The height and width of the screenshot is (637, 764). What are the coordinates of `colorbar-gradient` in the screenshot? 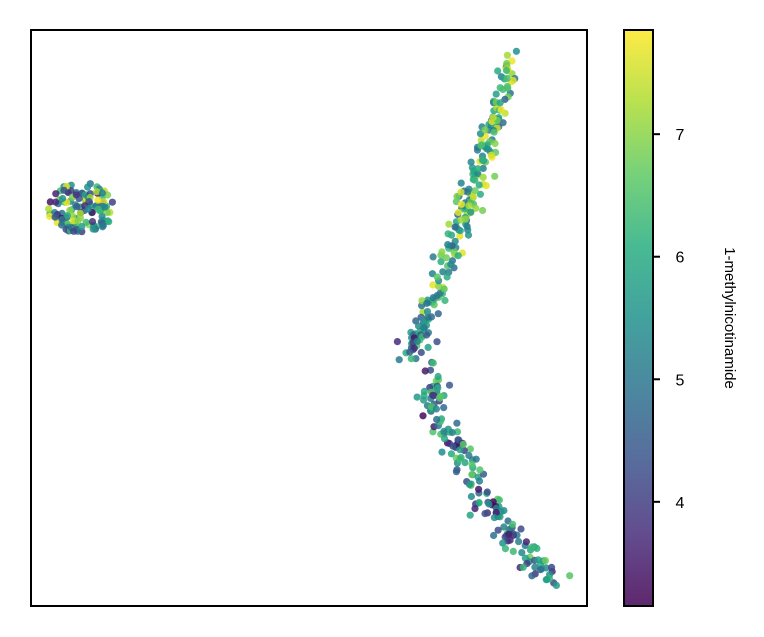 It's located at (638, 318).